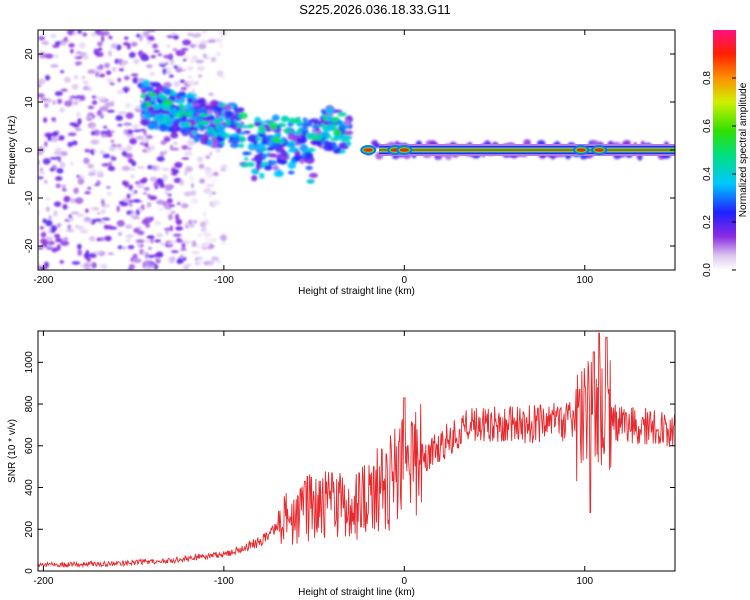 The width and height of the screenshot is (750, 600). What do you see at coordinates (29, 403) in the screenshot?
I see `y-tick-label: 800` at bounding box center [29, 403].